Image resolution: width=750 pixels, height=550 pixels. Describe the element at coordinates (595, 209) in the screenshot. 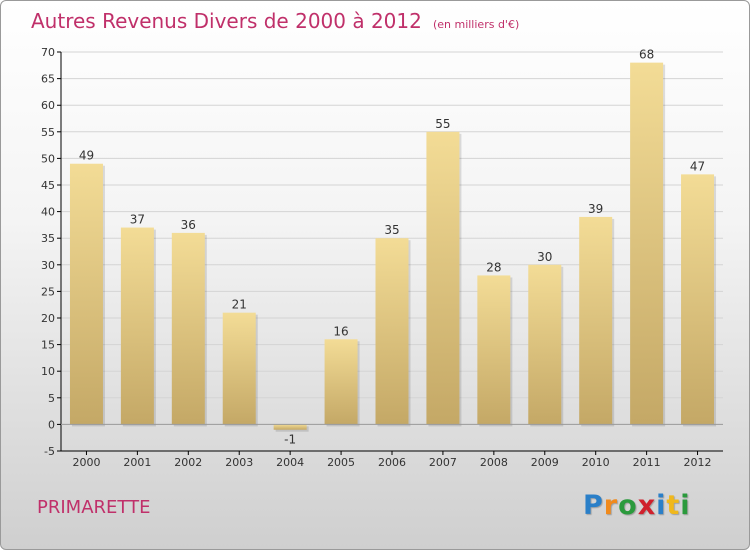

I see `bar-value-label: 39` at that location.